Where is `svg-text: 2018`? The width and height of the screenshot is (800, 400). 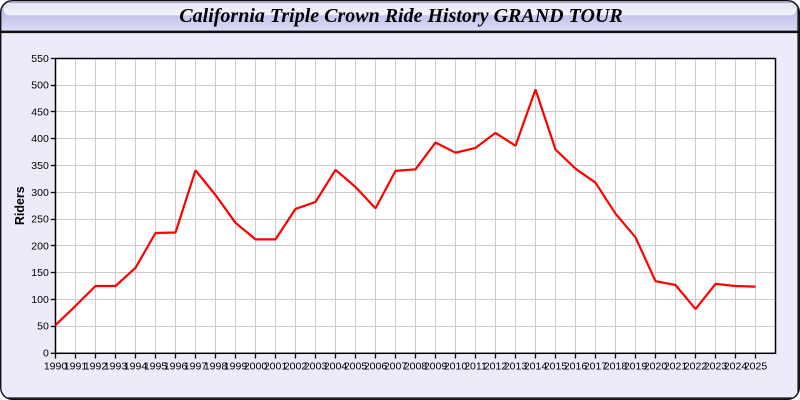 svg-text: 2018 is located at coordinates (616, 367).